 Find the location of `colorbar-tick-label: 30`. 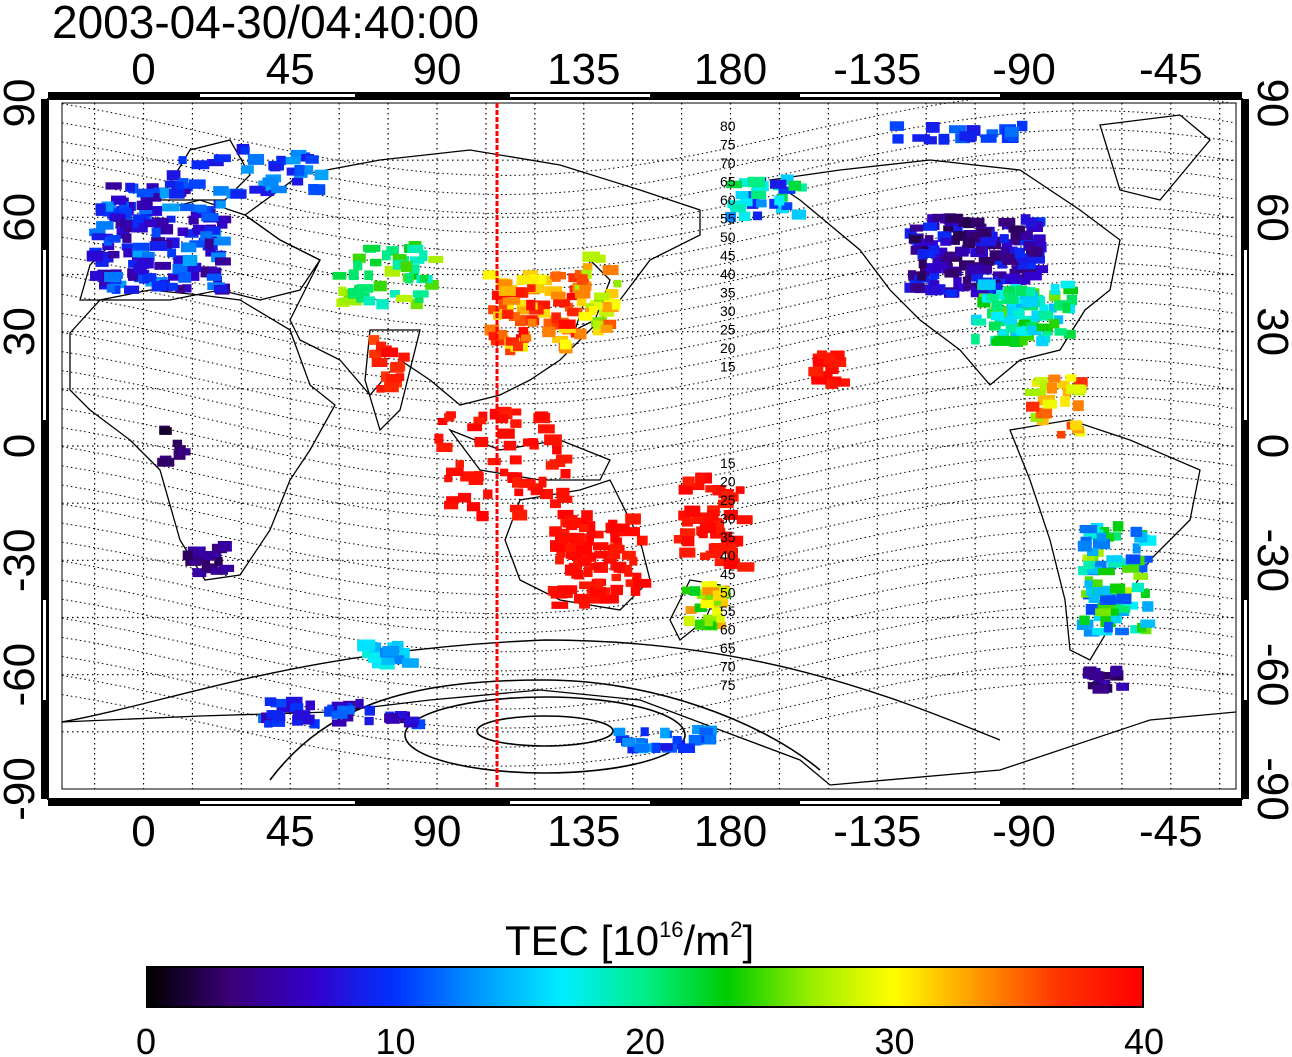

colorbar-tick-label: 30 is located at coordinates (894, 1039).